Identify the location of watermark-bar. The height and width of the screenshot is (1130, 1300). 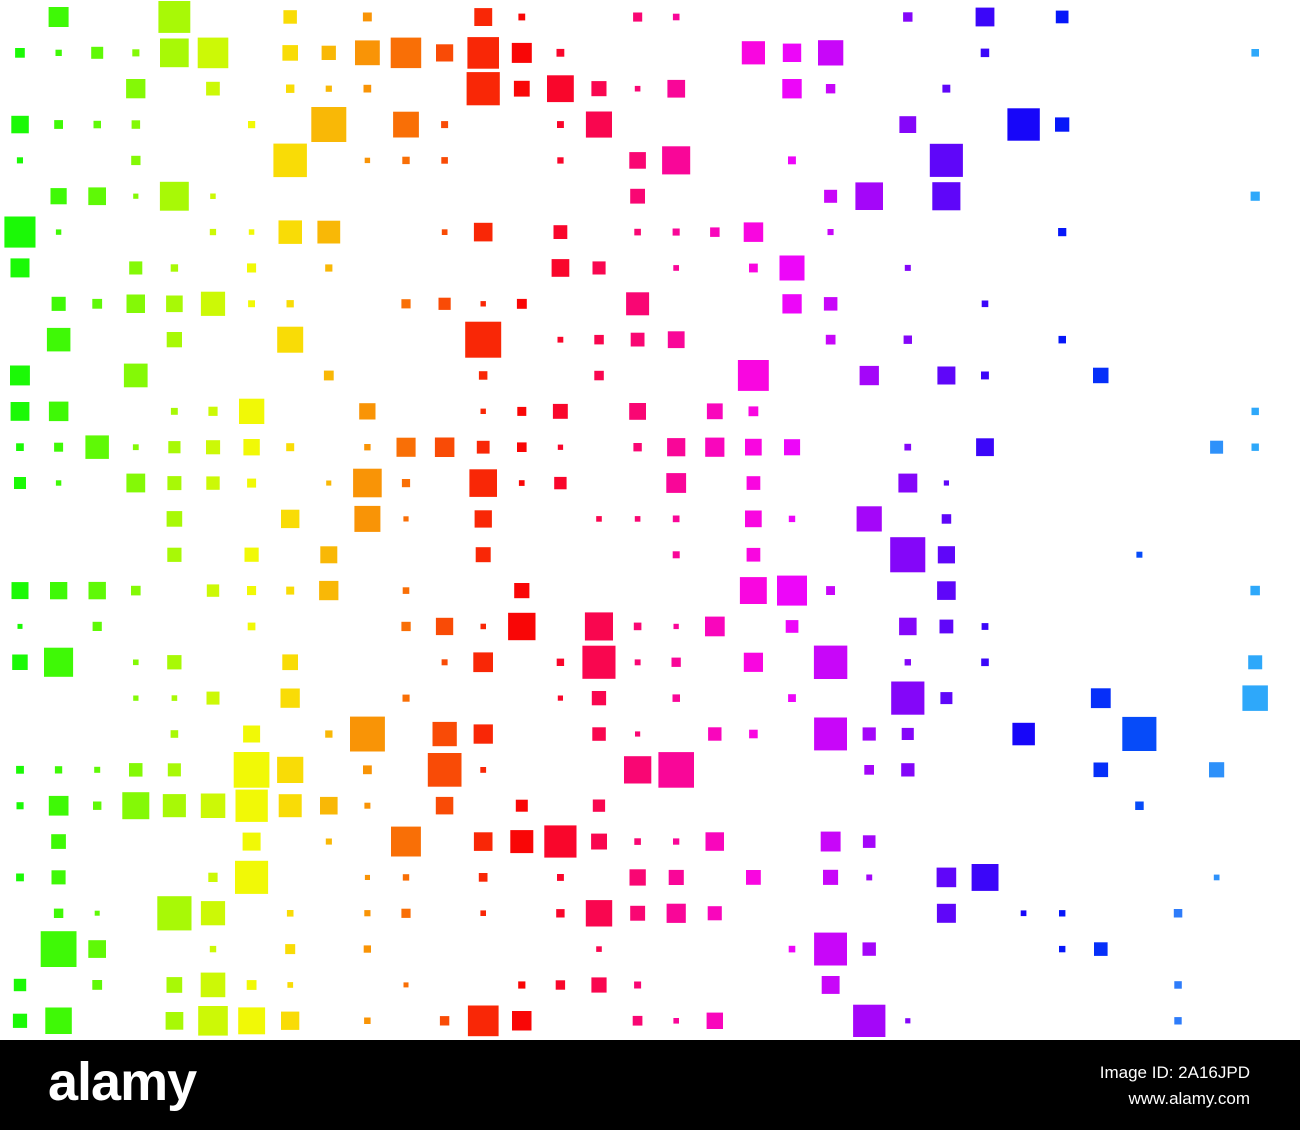
(650, 1085).